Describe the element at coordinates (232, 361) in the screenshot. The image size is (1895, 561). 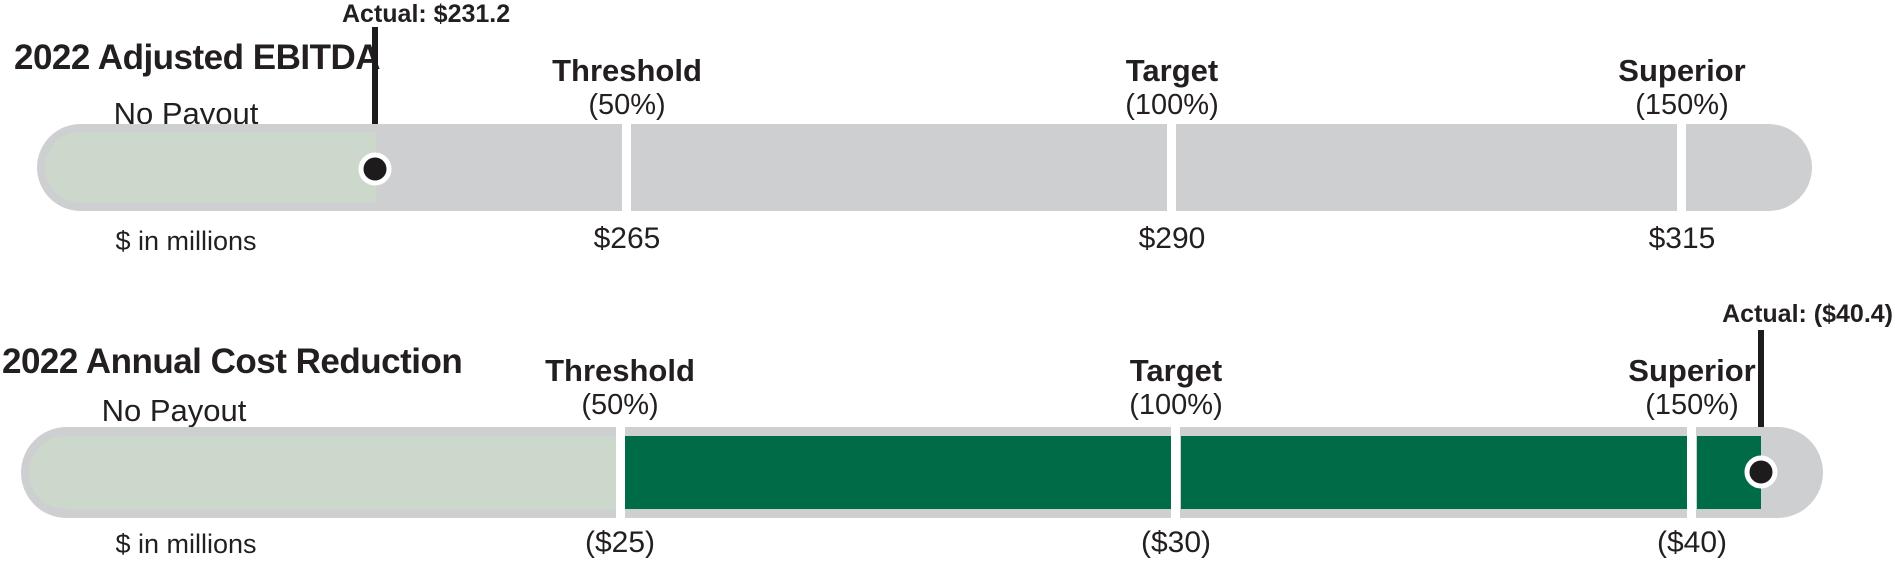
I see `chart-title: 2022 Annual Cost Reduction` at that location.